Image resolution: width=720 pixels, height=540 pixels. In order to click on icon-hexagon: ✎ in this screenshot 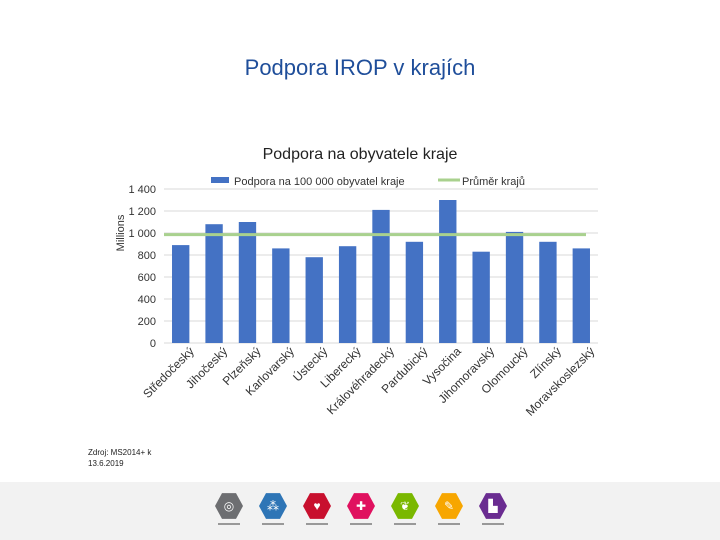, I will do `click(449, 506)`.